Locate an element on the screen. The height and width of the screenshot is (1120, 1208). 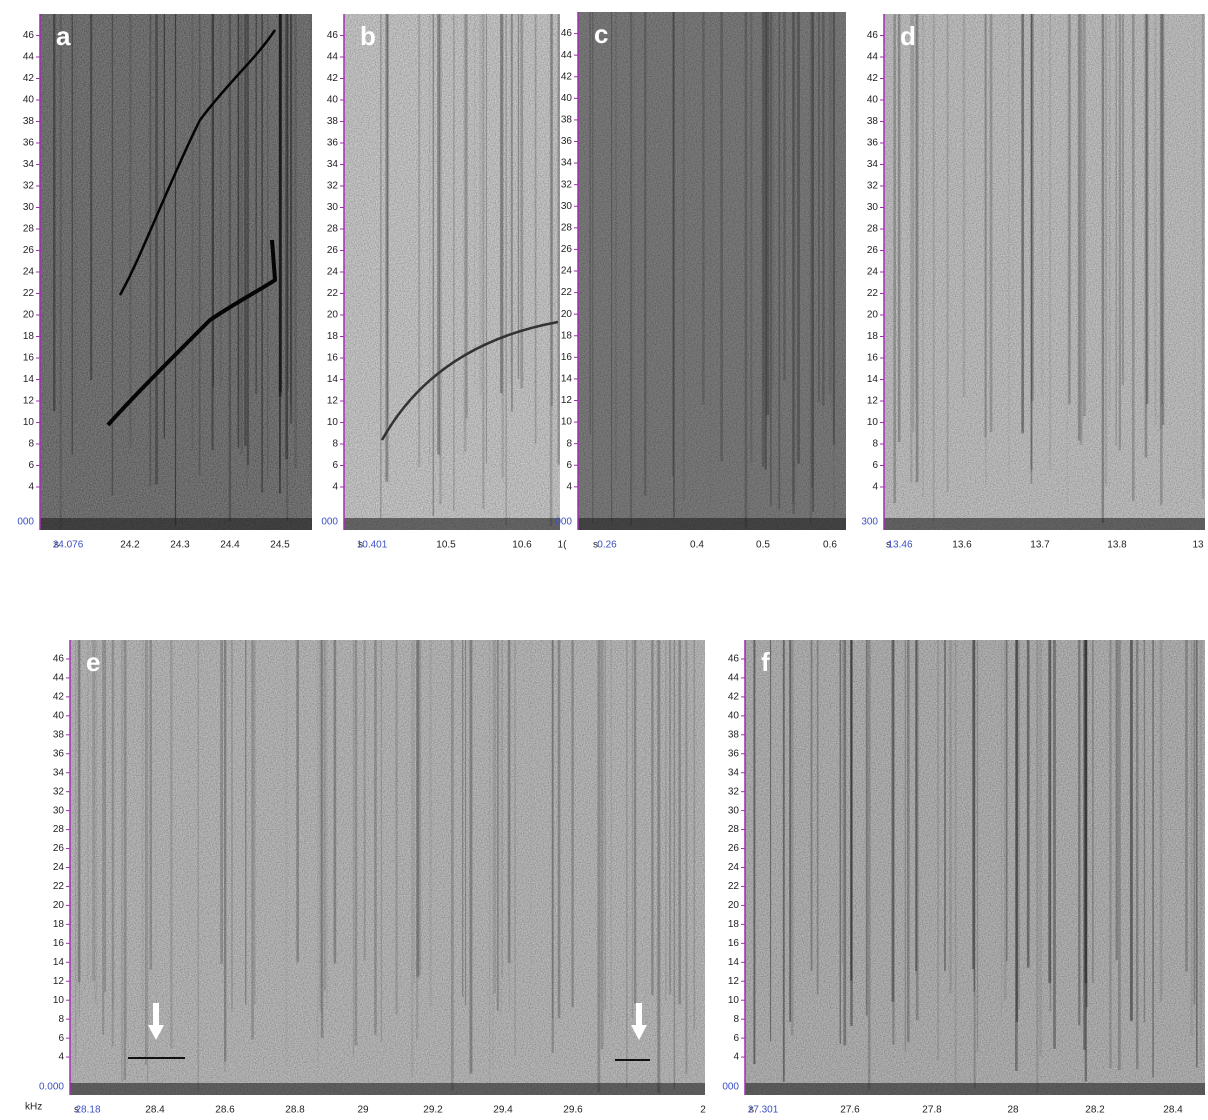
x-tick-label: 13.6 is located at coordinates (962, 545).